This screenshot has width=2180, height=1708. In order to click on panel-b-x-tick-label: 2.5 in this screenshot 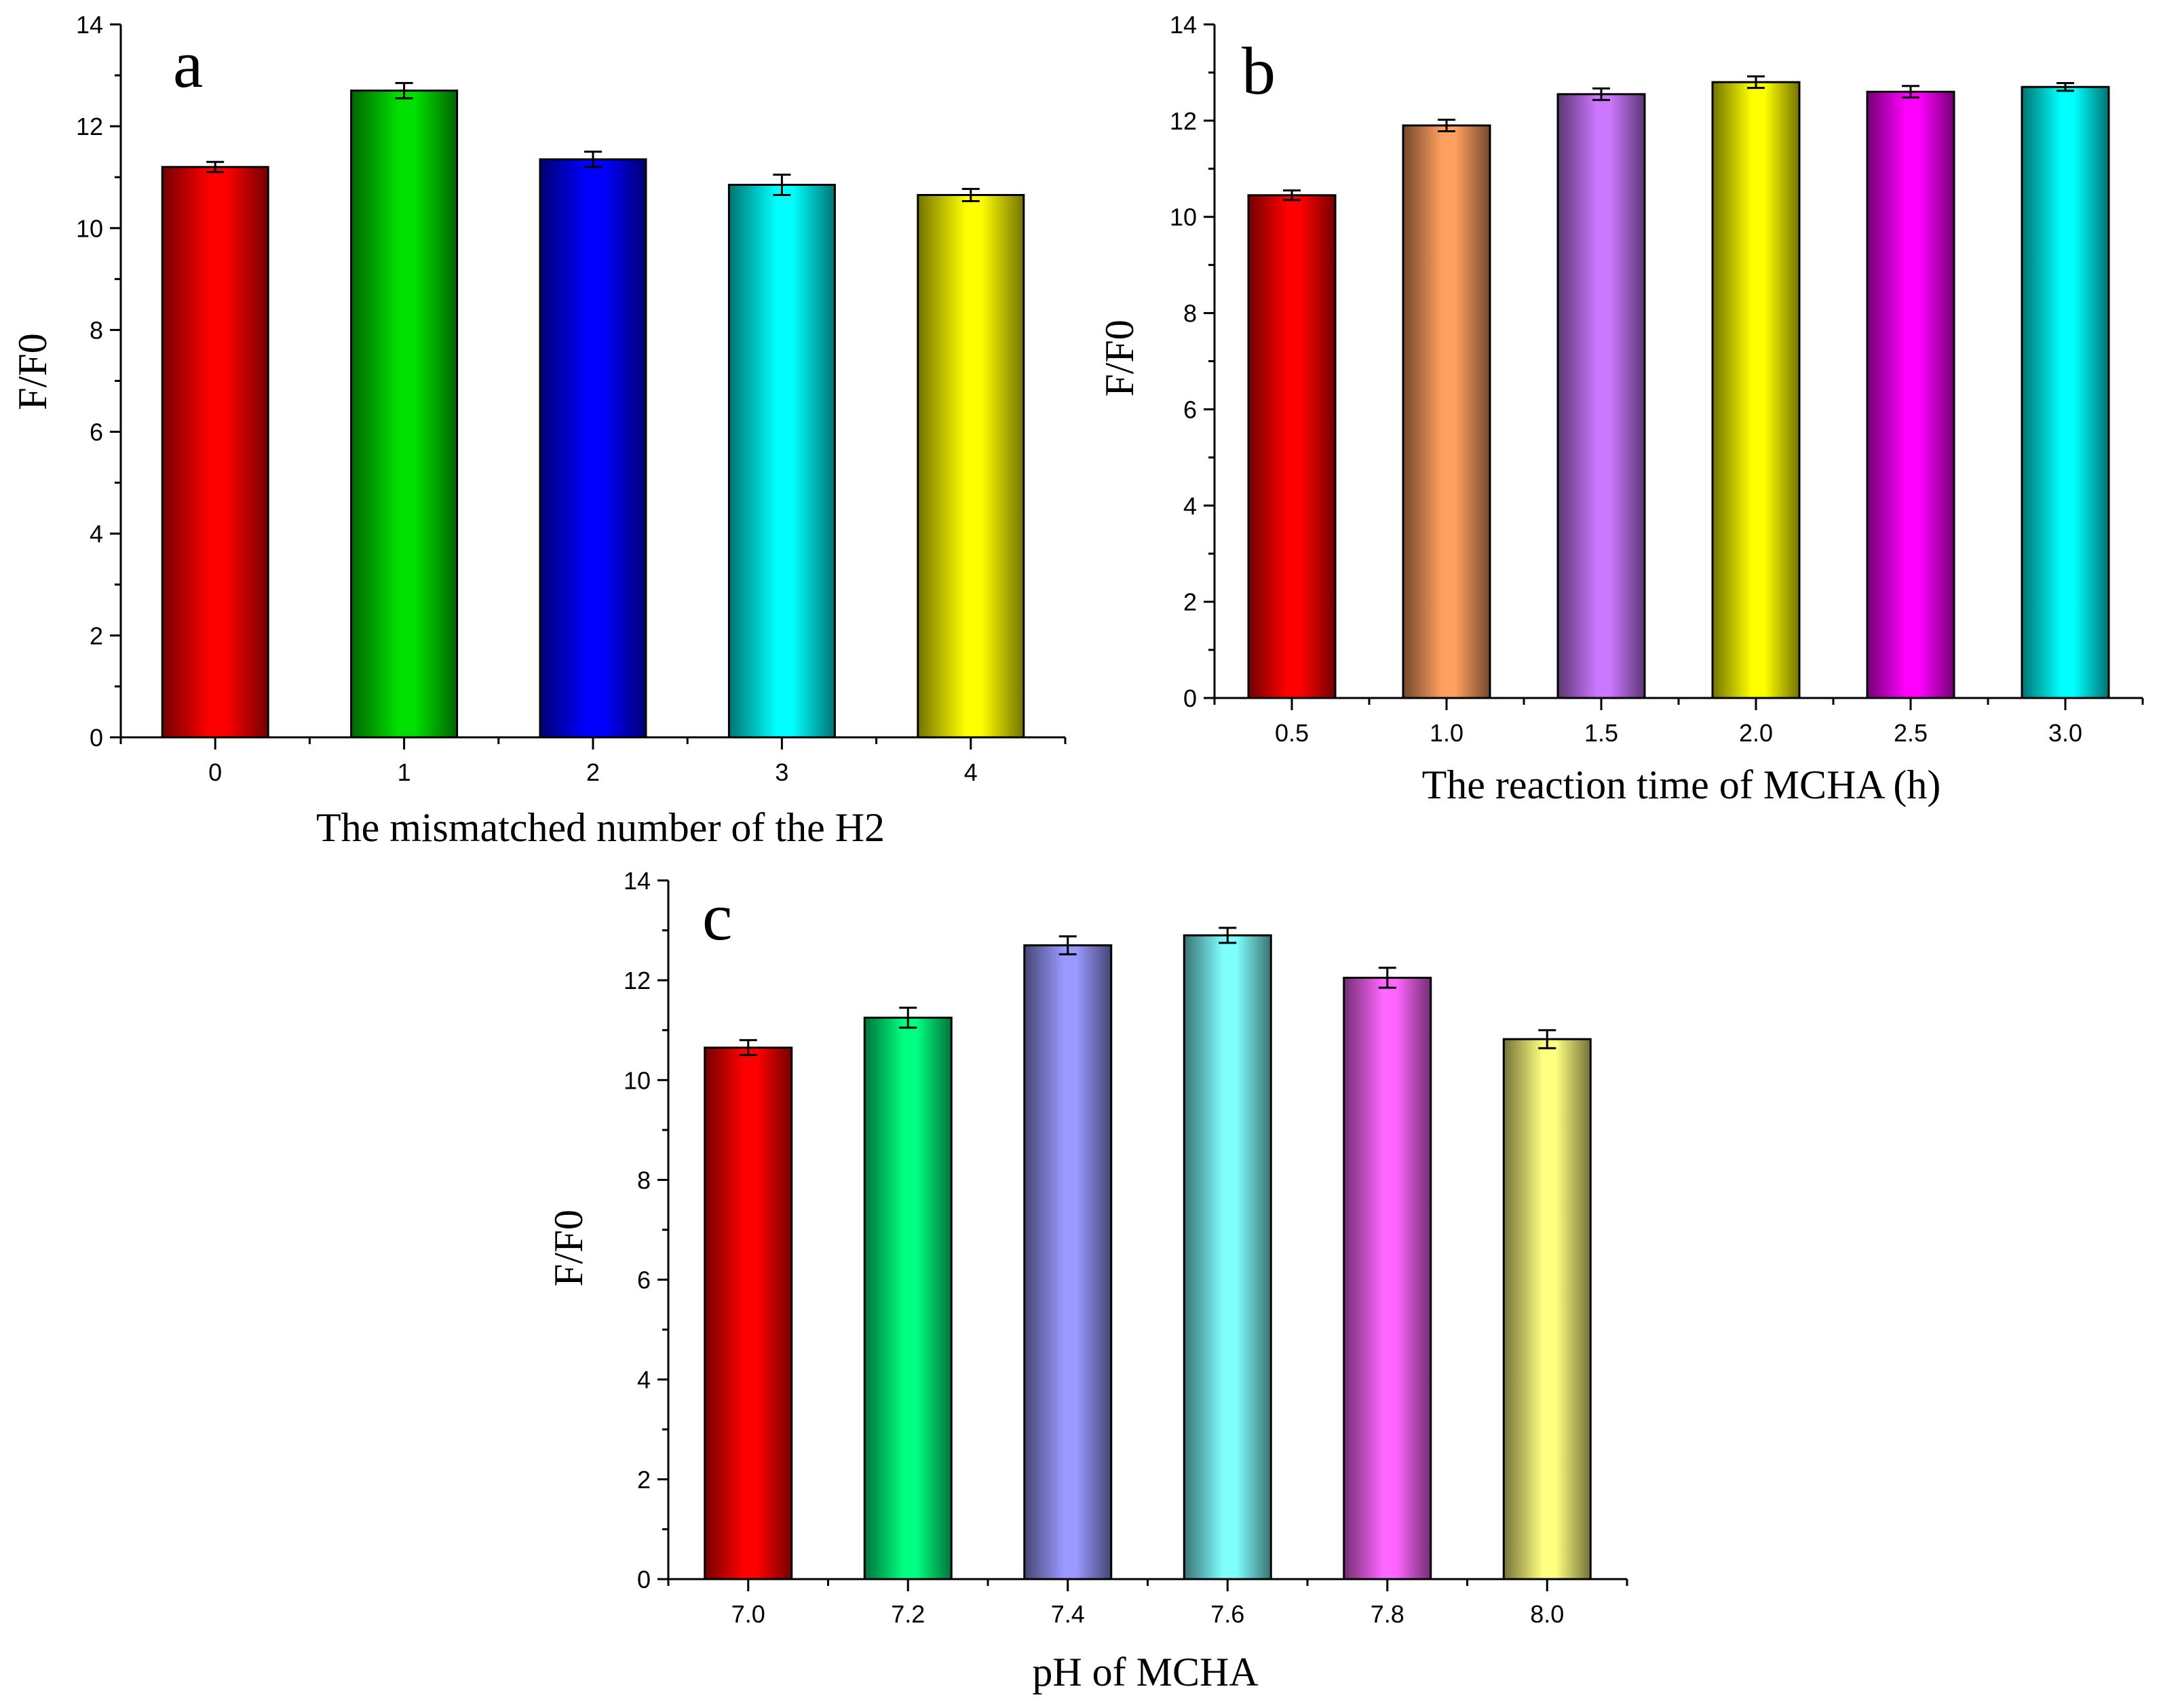, I will do `click(1911, 733)`.